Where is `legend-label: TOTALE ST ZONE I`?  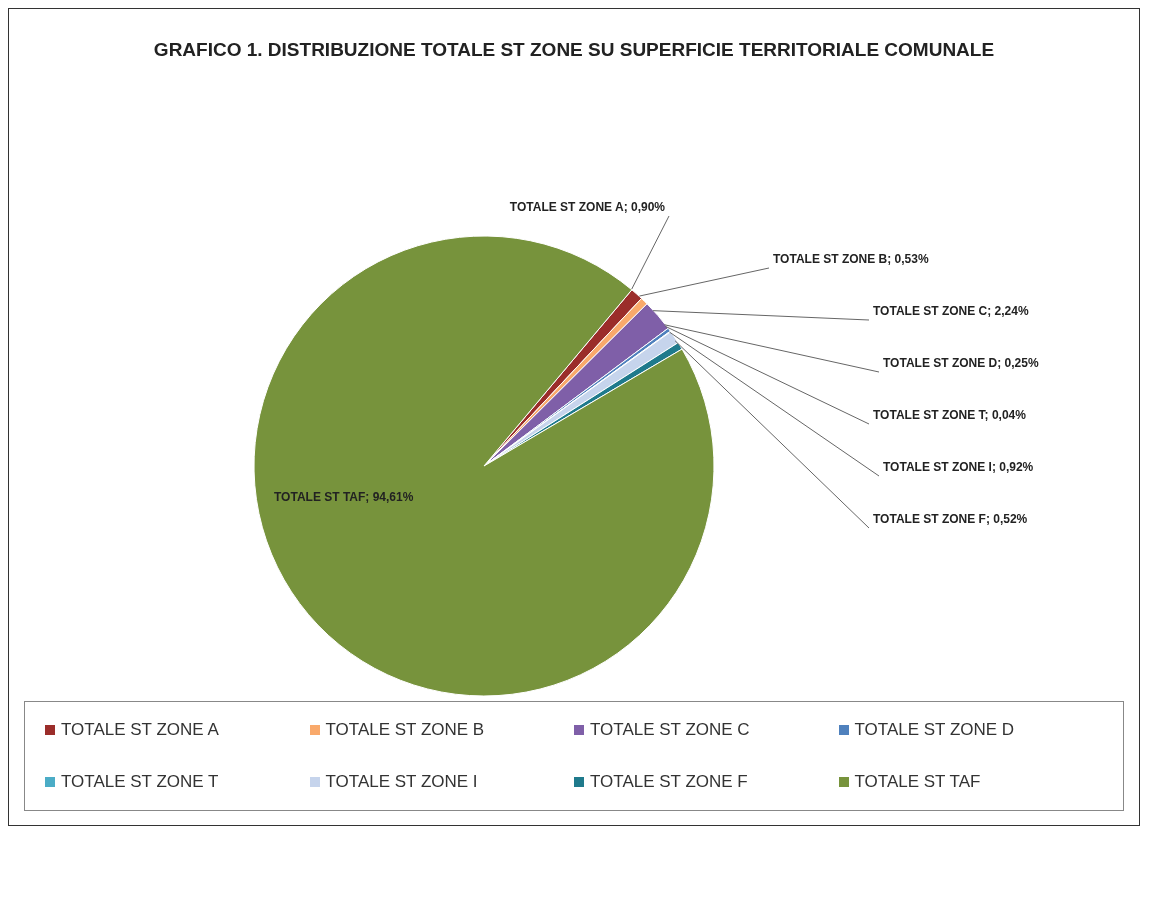
legend-label: TOTALE ST ZONE I is located at coordinates (401, 782).